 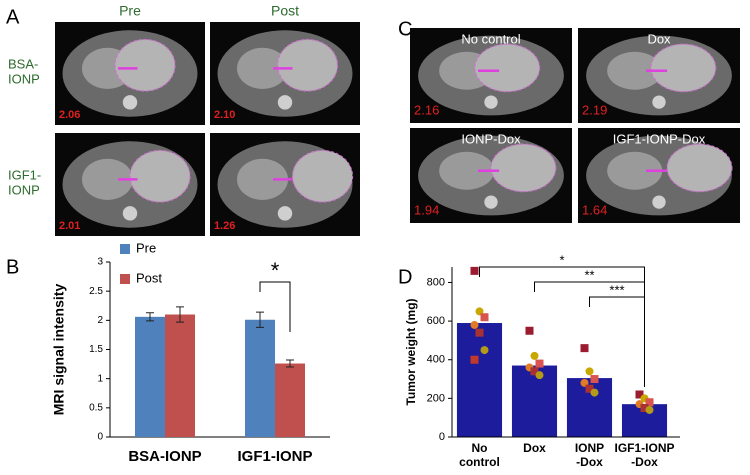 I want to click on legend-label: Pre, so click(x=146, y=247).